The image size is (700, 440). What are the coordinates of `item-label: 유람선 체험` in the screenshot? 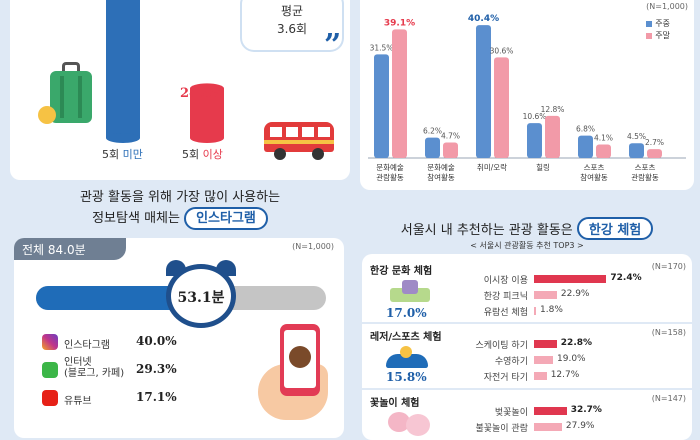 It's located at (505, 313).